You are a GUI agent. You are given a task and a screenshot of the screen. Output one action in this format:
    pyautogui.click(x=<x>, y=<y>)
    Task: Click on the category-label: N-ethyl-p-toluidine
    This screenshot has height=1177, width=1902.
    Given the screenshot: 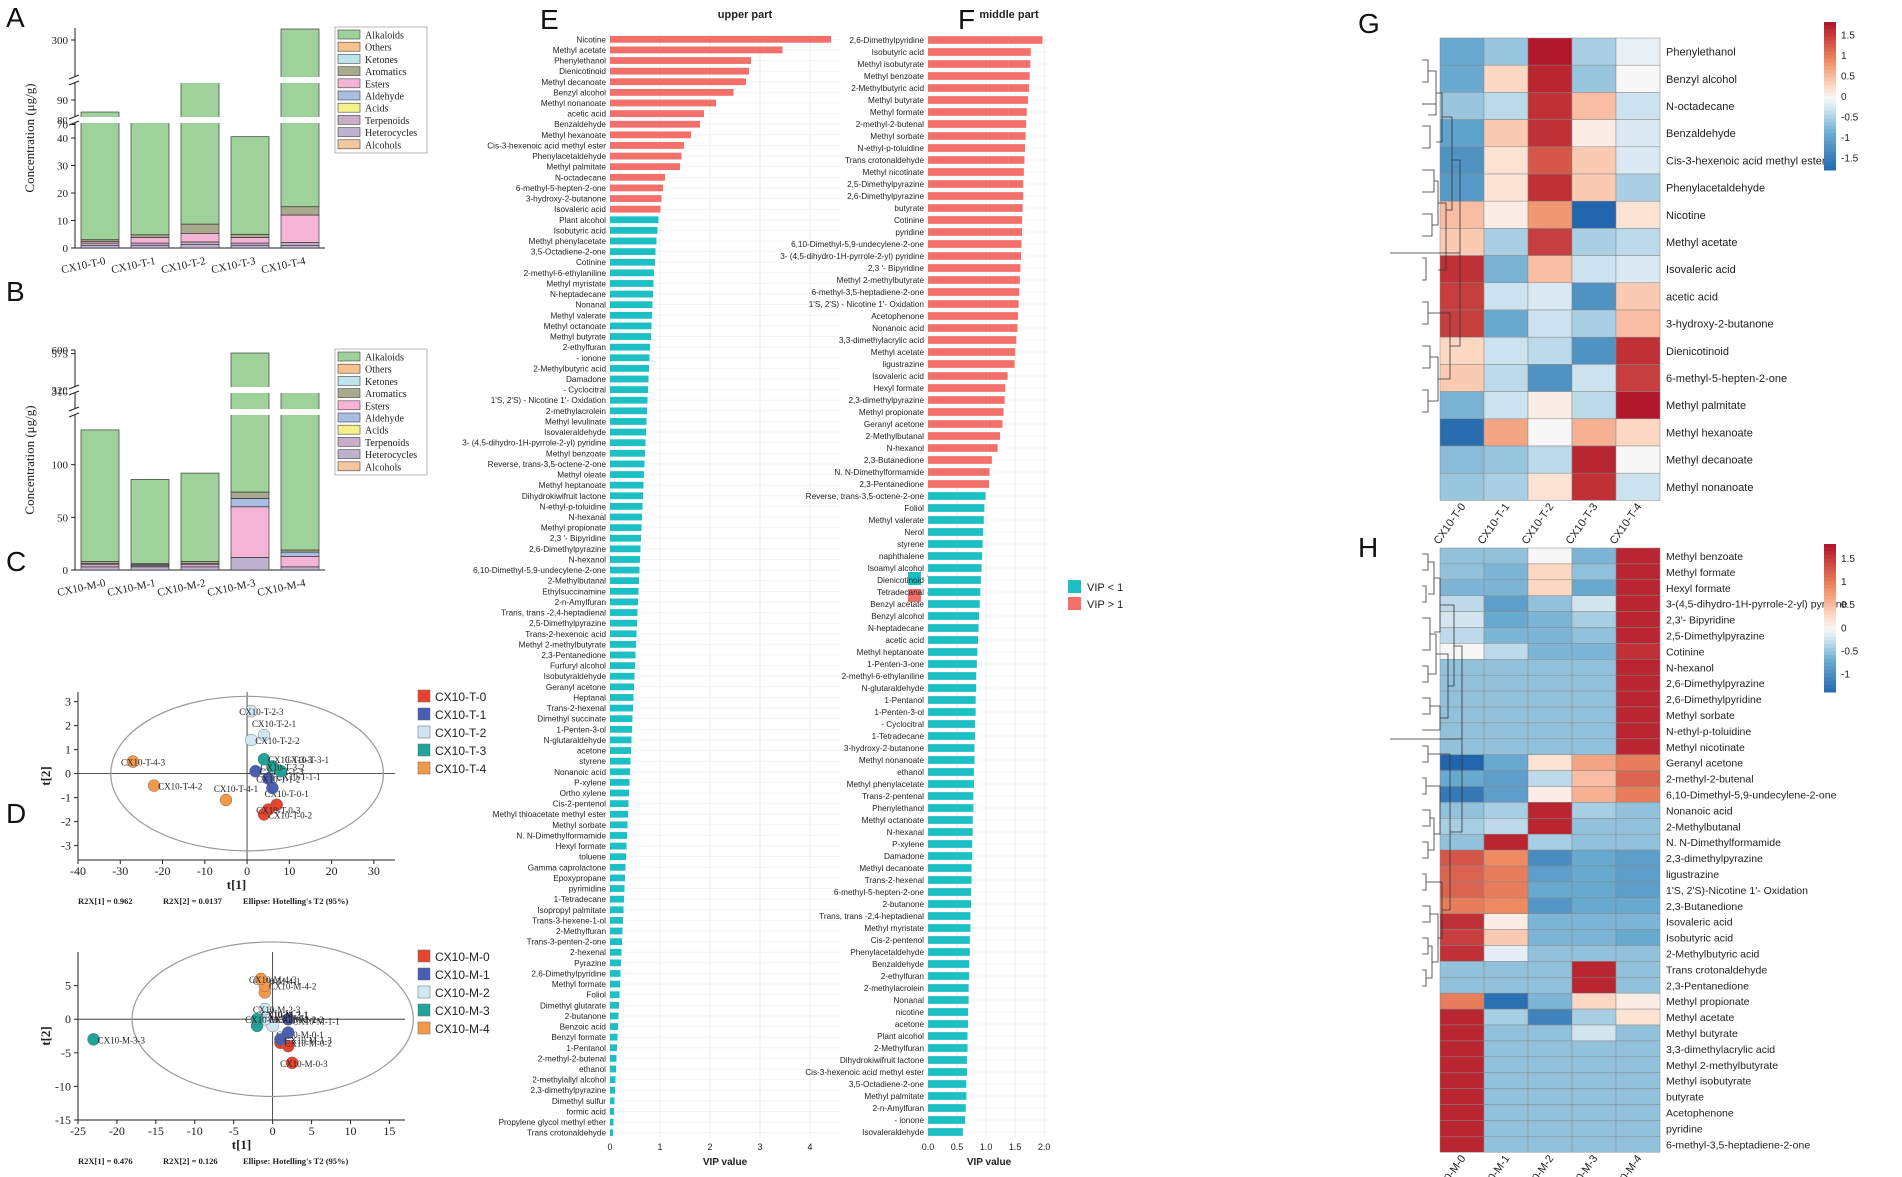 What is the action you would take?
    pyautogui.click(x=891, y=148)
    